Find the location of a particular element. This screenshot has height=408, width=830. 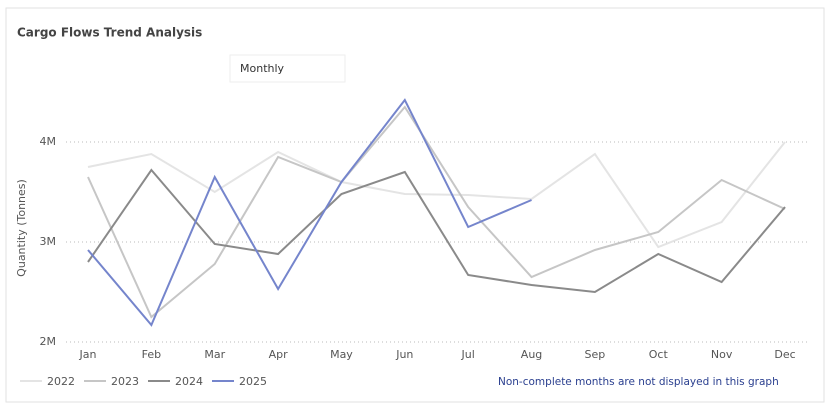

x-tick-label: Sep is located at coordinates (595, 354).